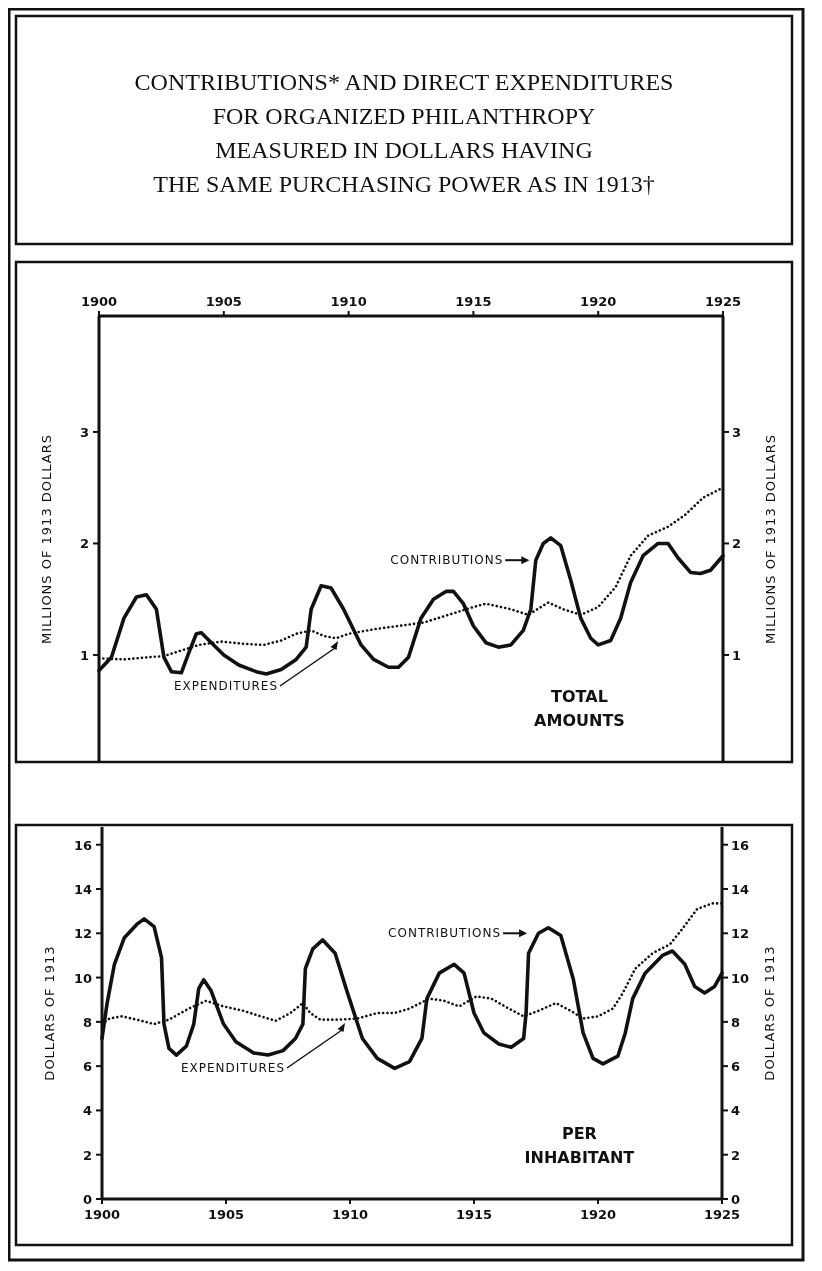 This screenshot has height=1271, width=822. Describe the element at coordinates (737, 655) in the screenshot. I see `y2-tick-label: 1` at that location.